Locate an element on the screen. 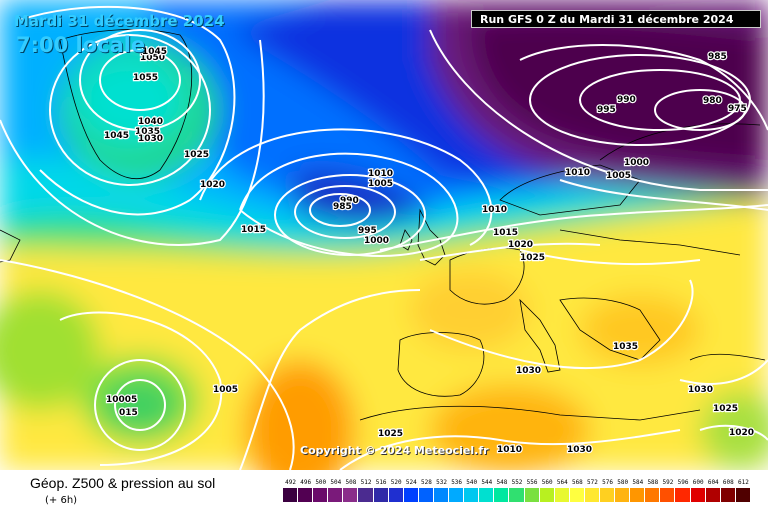 Image resolution: width=768 pixels, height=512 pixels. pressure-label: 995 is located at coordinates (367, 231).